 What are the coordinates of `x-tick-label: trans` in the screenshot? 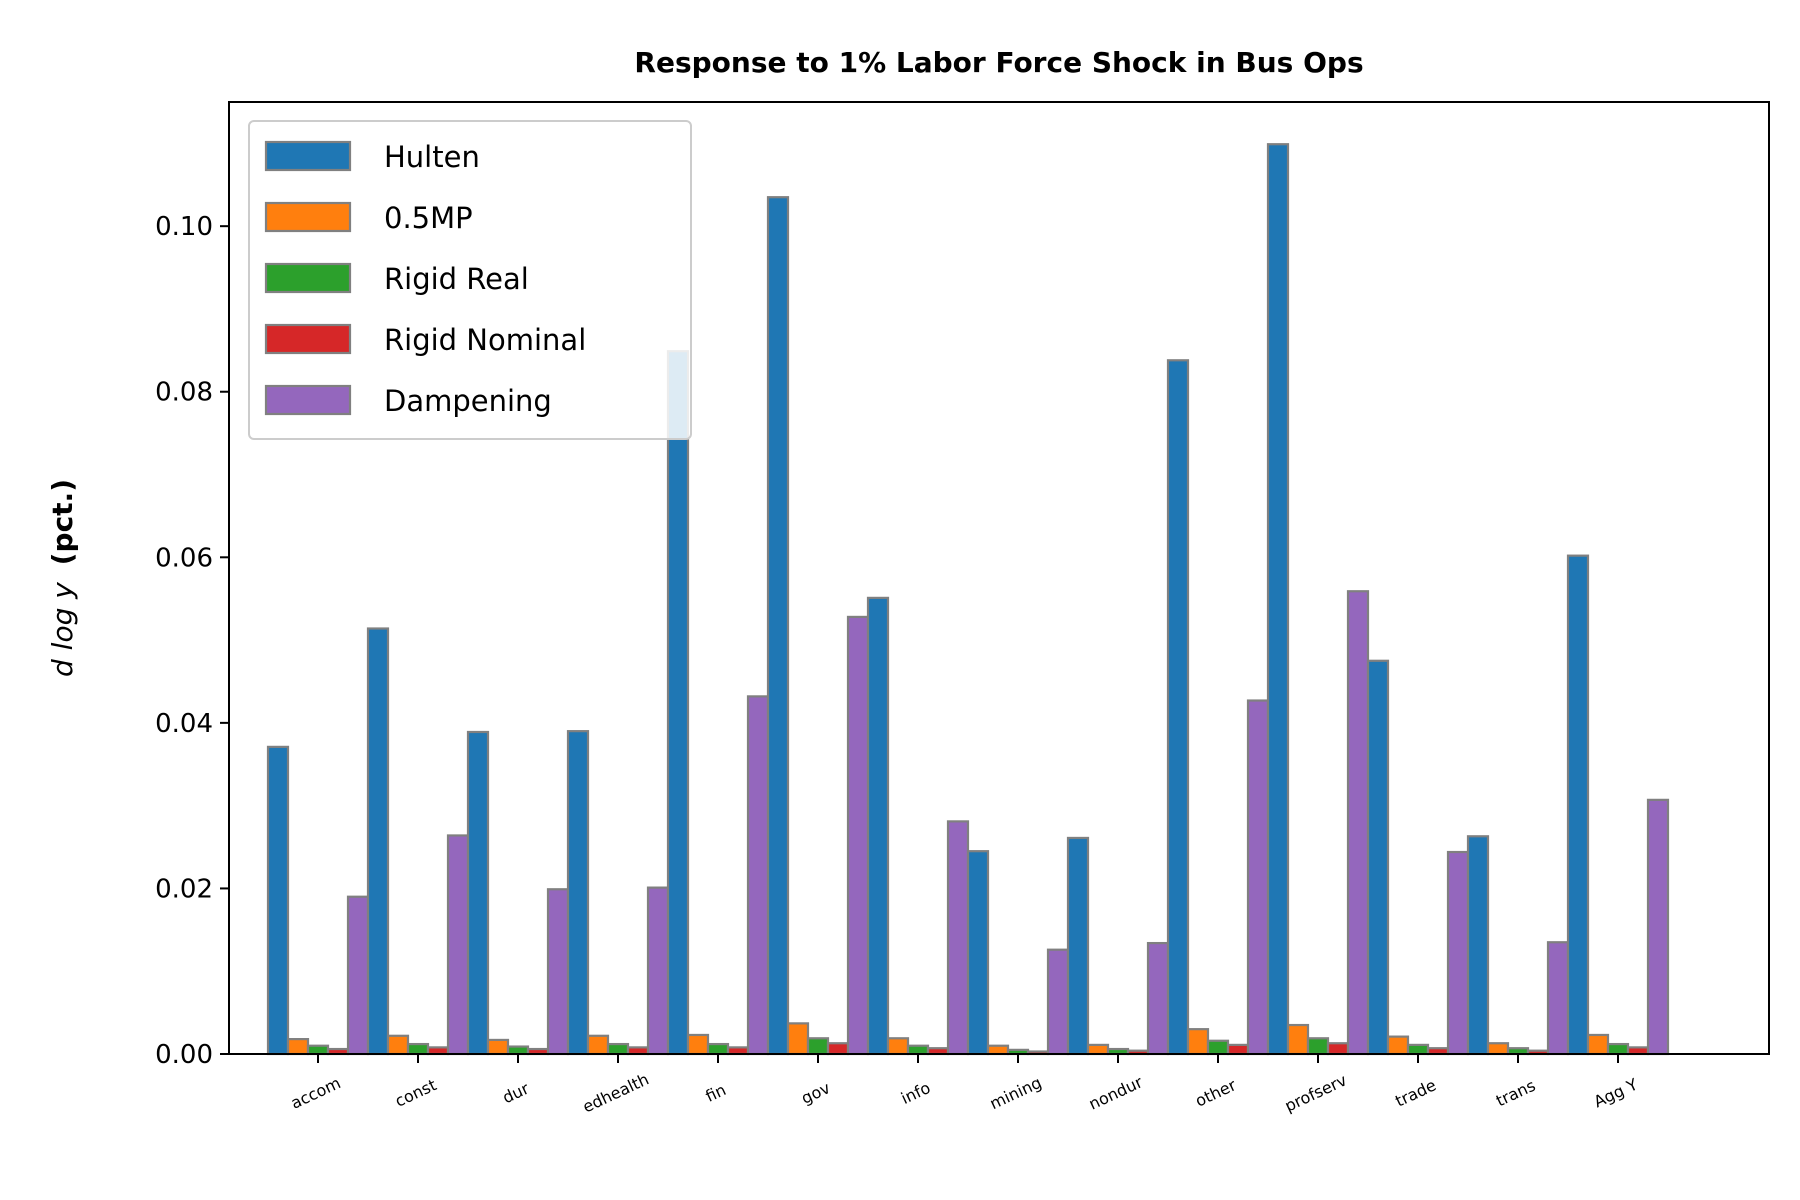 It's located at (1515, 1093).